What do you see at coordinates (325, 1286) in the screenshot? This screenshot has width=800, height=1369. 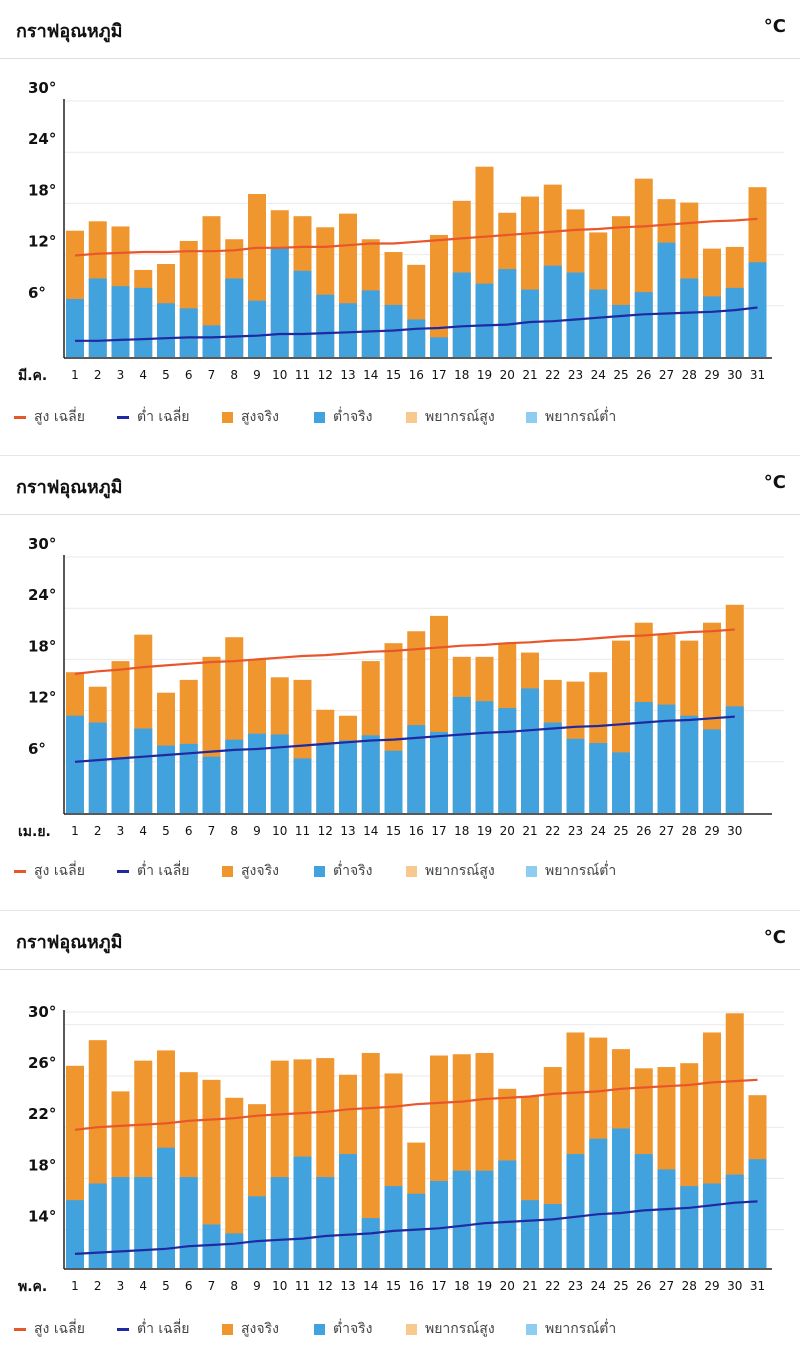 I see `x-tick-label: 12` at bounding box center [325, 1286].